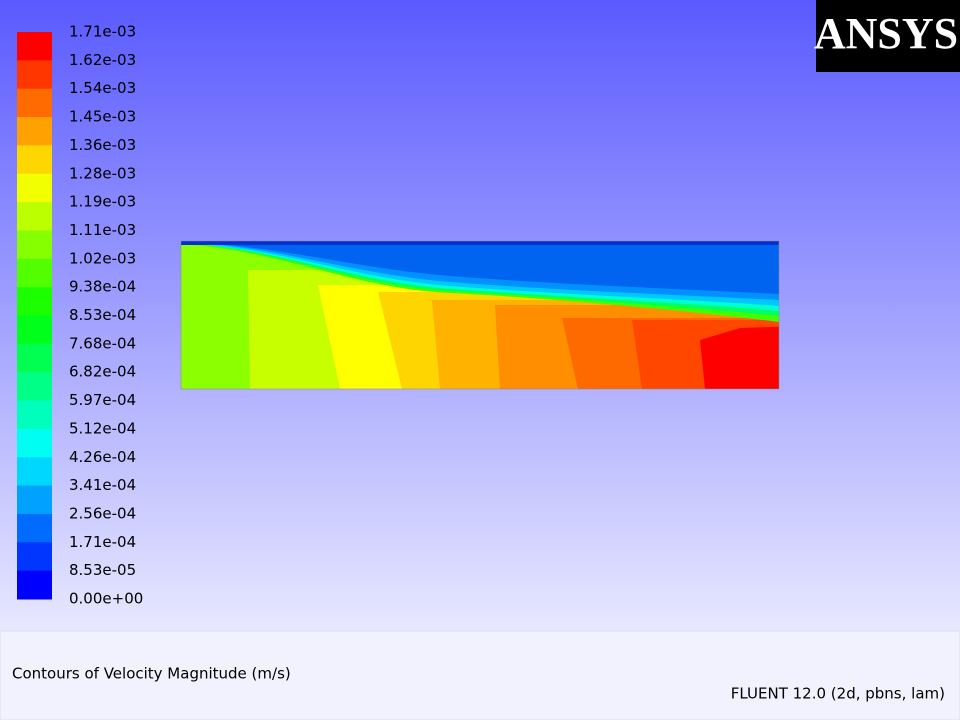  Describe the element at coordinates (106, 599) in the screenshot. I see `colorbar-label: 0.00e+00` at that location.